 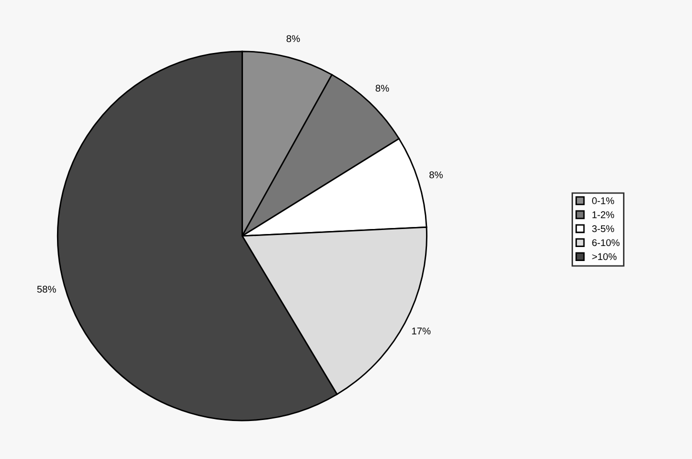 What do you see at coordinates (604, 256) in the screenshot?
I see `legend-label: >10%` at bounding box center [604, 256].